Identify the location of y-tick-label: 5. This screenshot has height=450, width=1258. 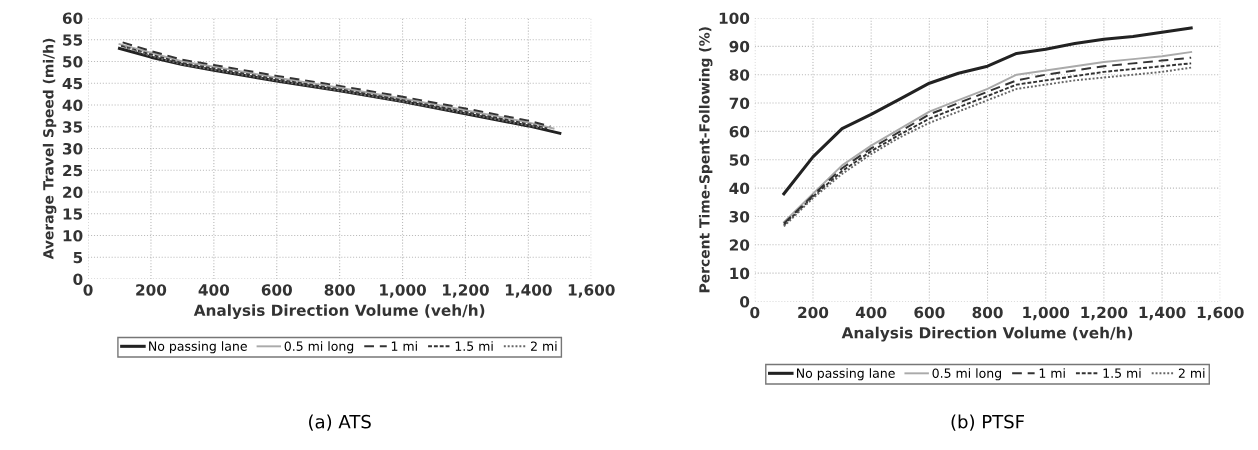
(78, 257).